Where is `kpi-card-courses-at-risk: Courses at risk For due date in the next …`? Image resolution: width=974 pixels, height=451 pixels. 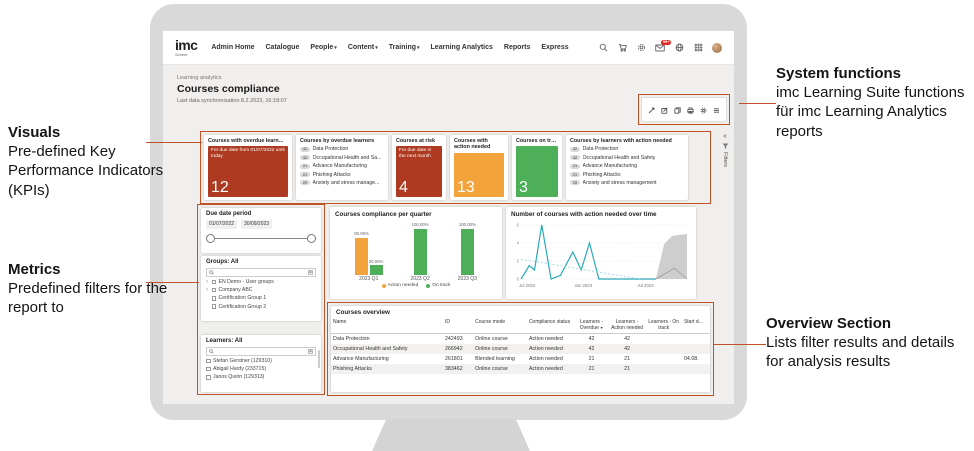
kpi-card-courses-at-risk: Courses at risk For due date in the next … is located at coordinates (419, 167).